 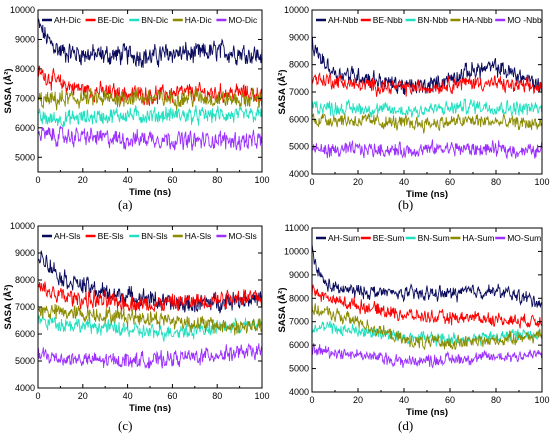 I want to click on series-line-bn-nbb, so click(x=427, y=108).